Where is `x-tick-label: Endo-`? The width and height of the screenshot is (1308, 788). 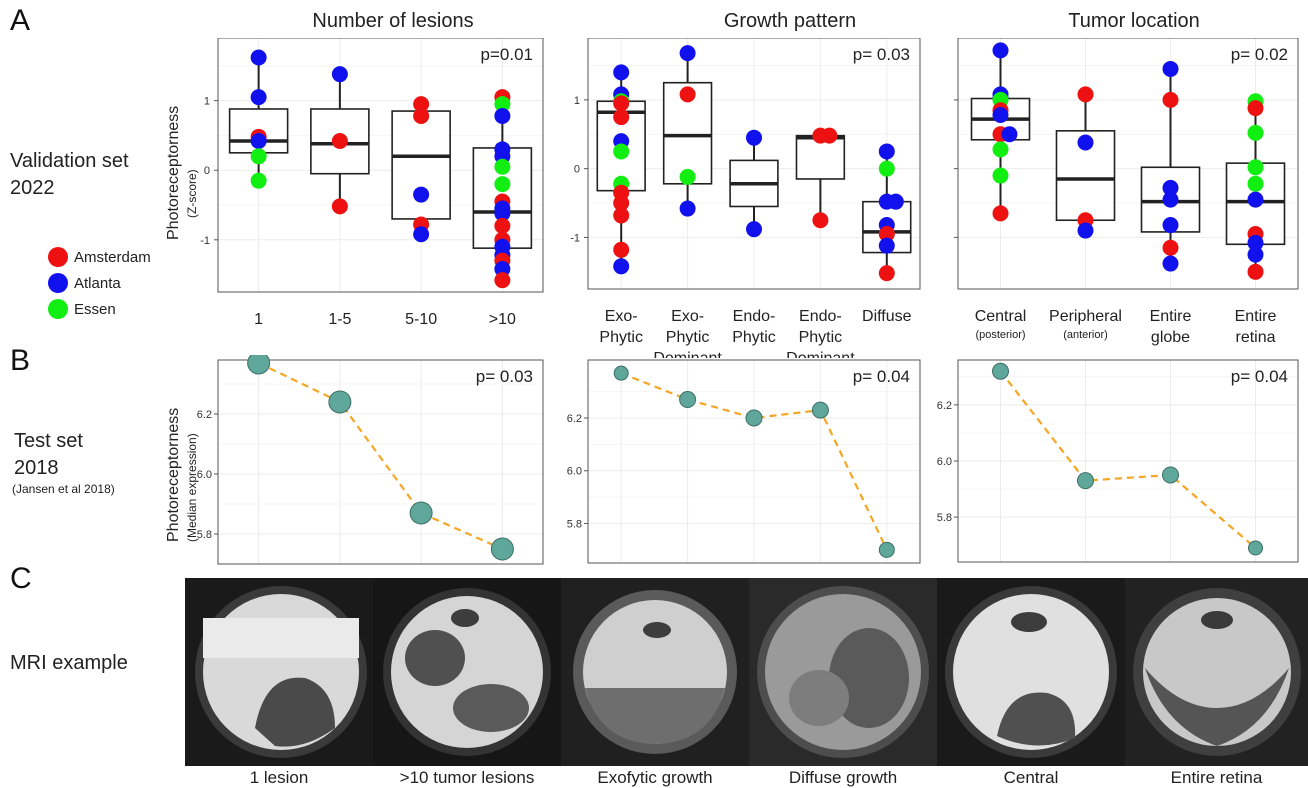
x-tick-label: Endo- is located at coordinates (754, 316).